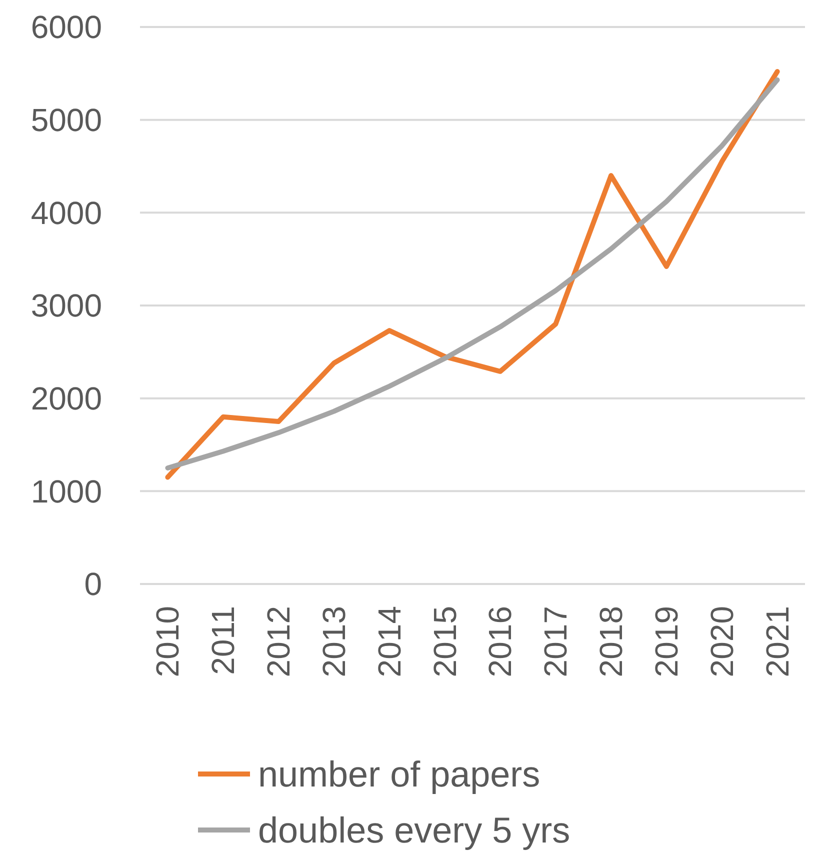  What do you see at coordinates (168, 642) in the screenshot?
I see `x-tick-label: 2010` at bounding box center [168, 642].